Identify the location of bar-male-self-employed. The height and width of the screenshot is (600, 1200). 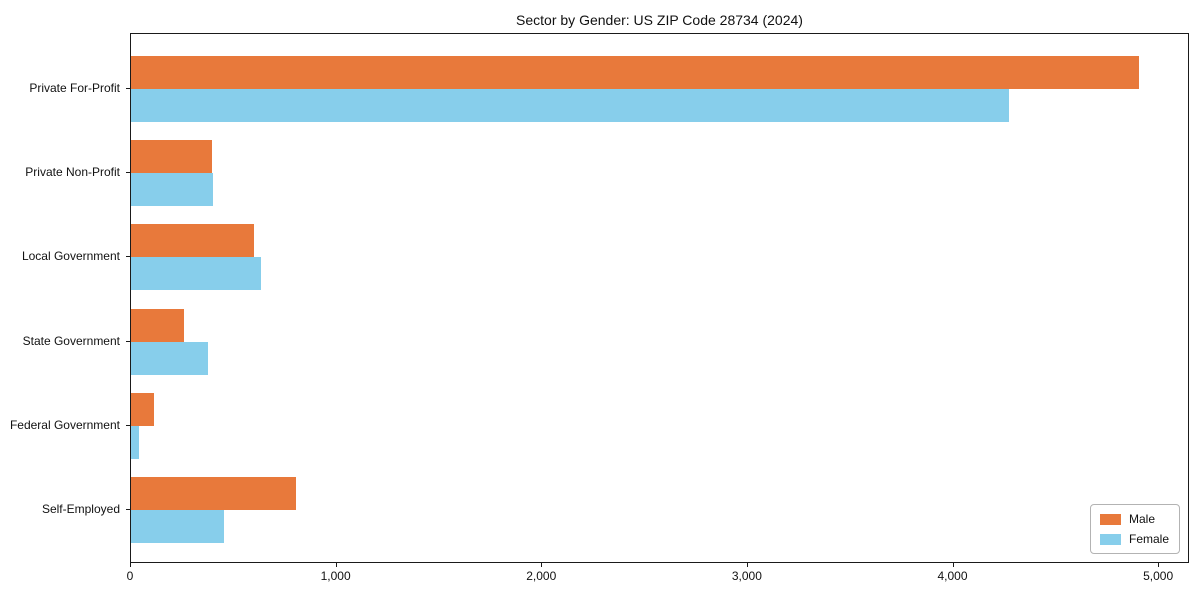
(213, 493).